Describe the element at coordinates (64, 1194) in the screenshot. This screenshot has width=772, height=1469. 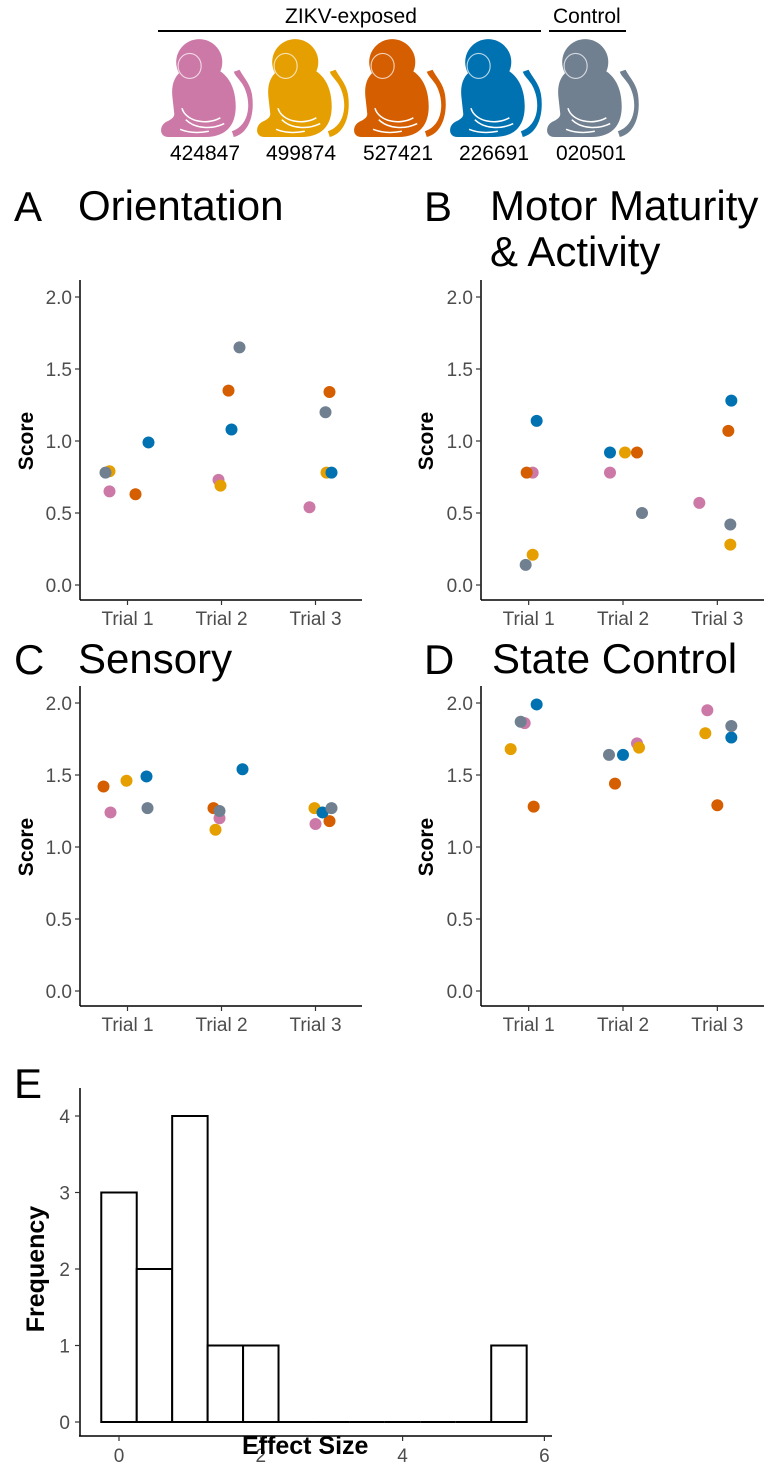
I see `y-tick-label: 3` at that location.